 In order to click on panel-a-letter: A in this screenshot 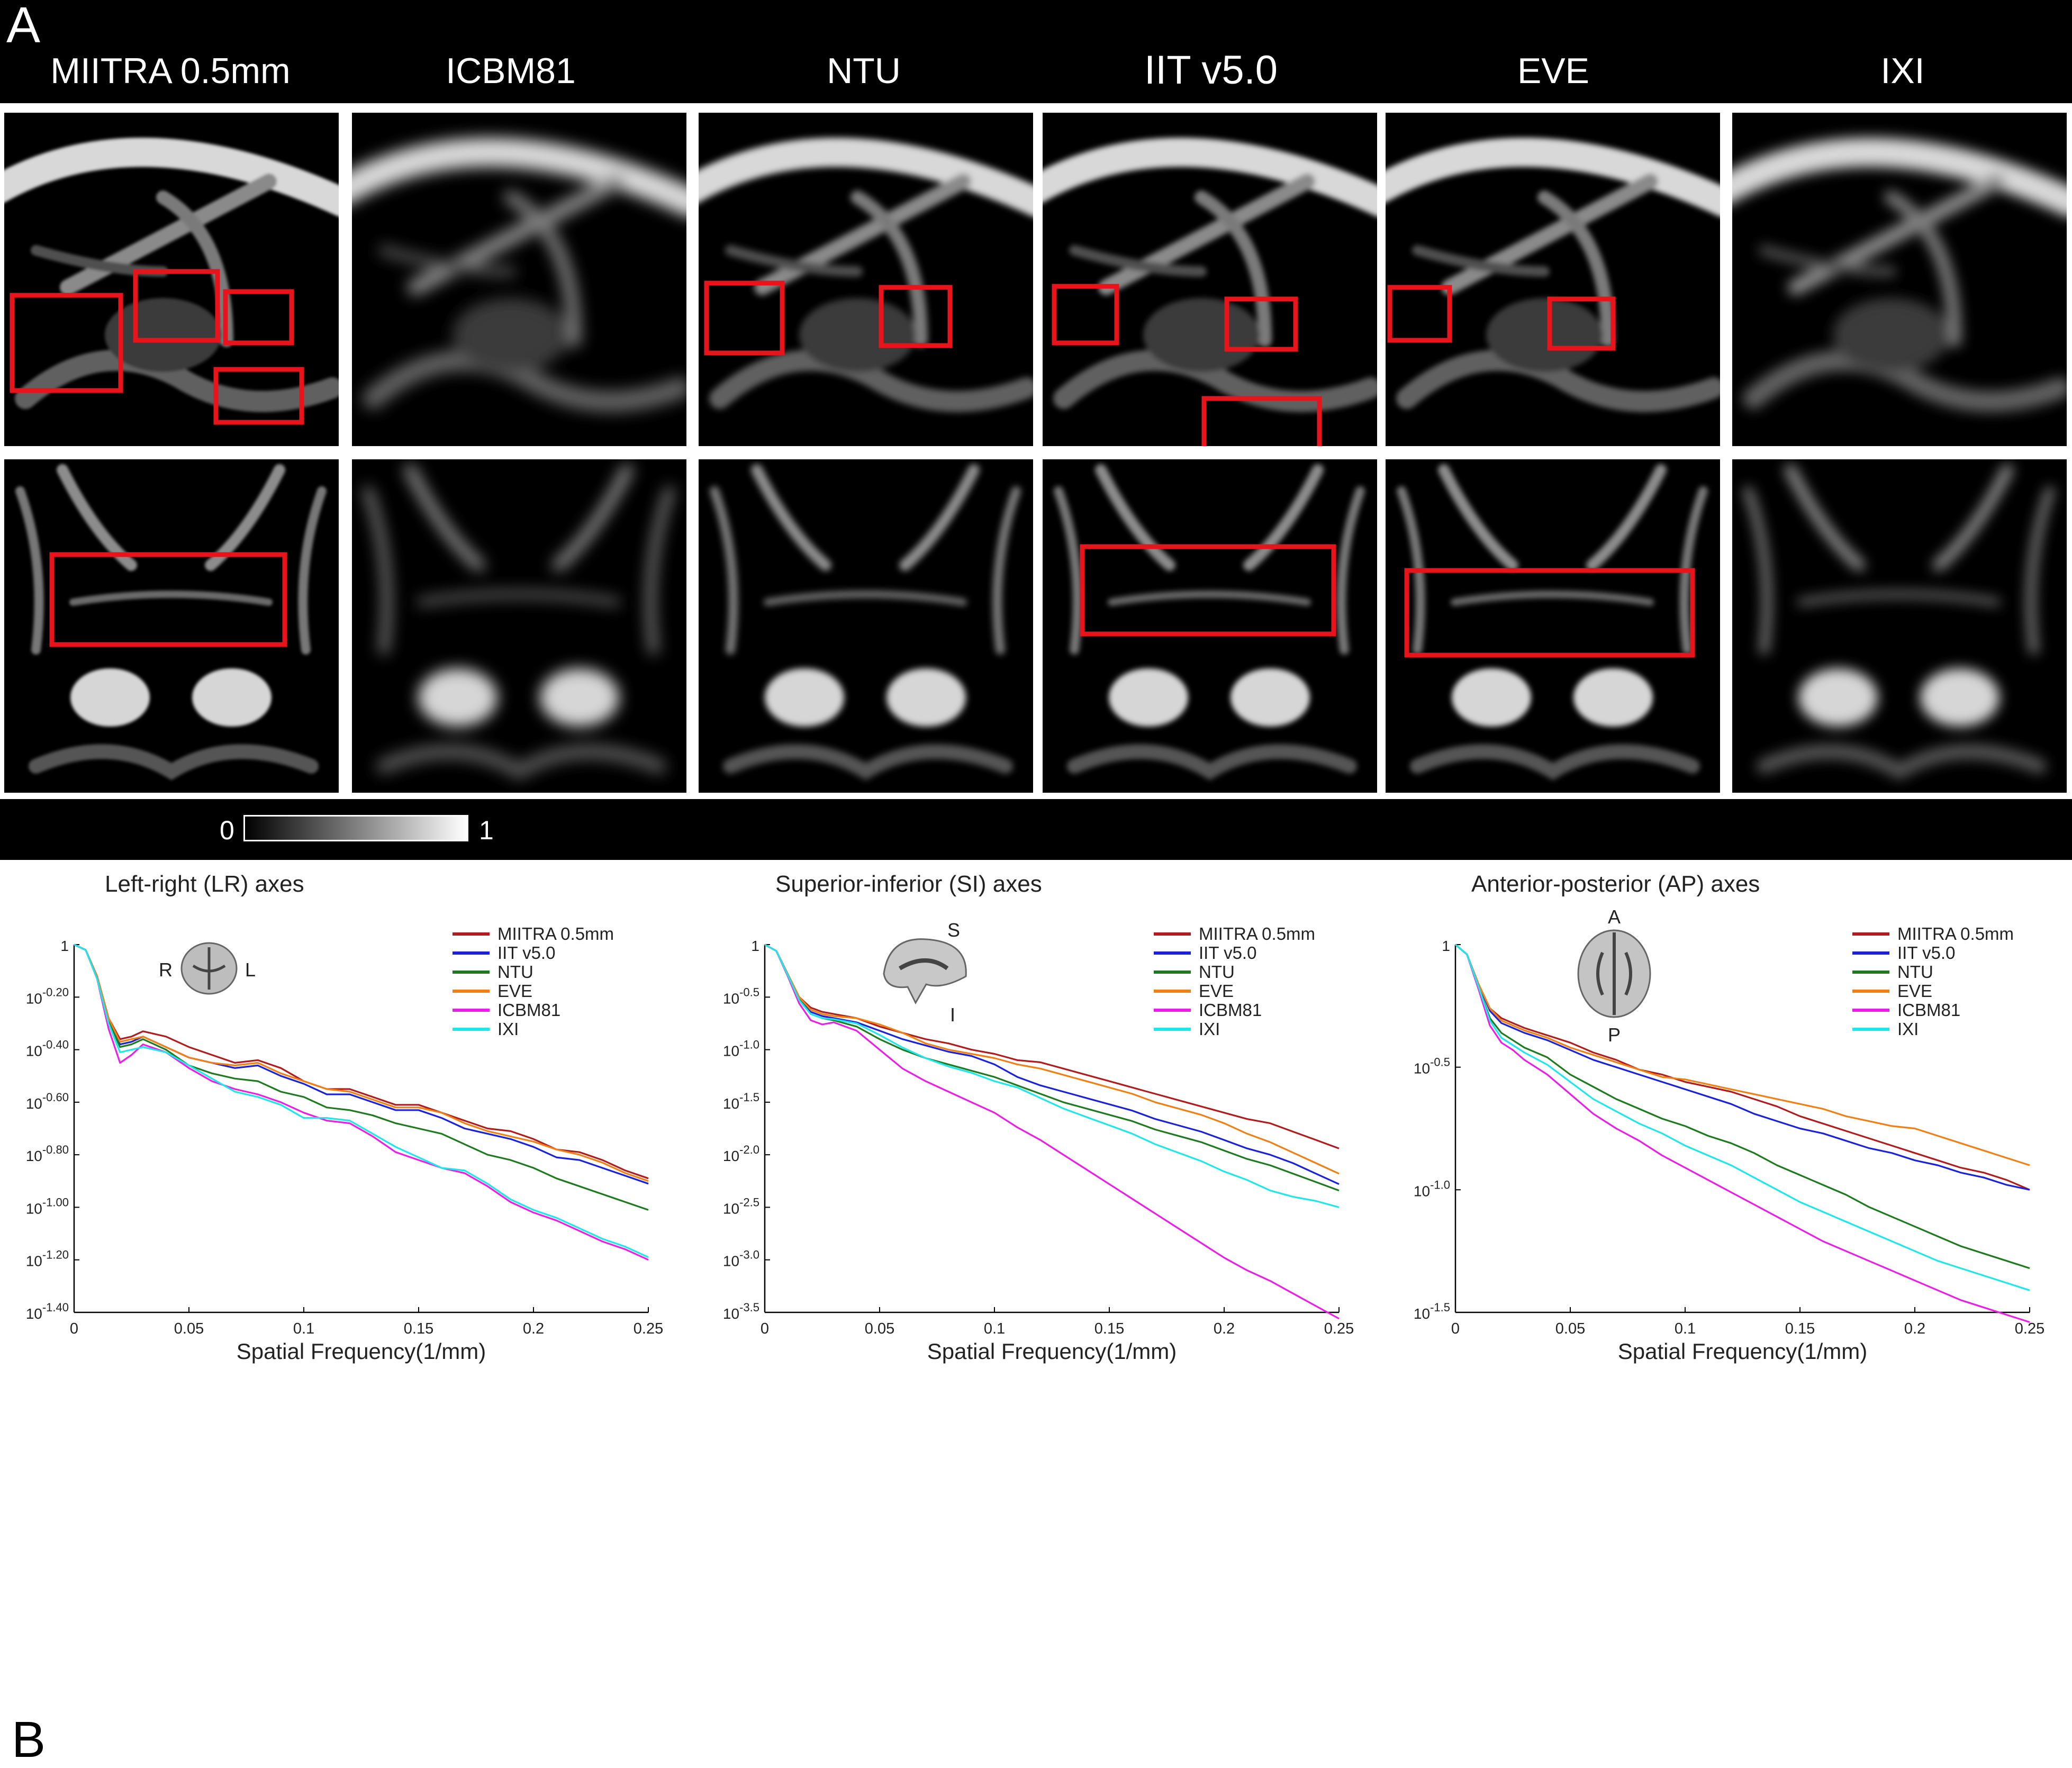, I will do `click(23, 26)`.